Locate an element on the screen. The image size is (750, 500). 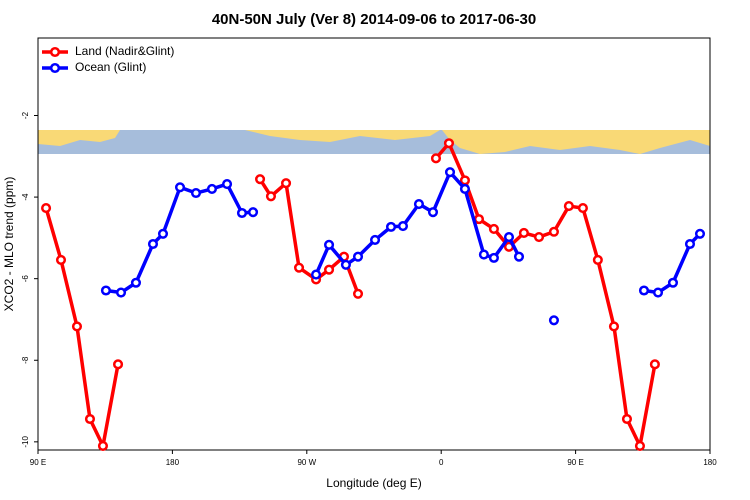
y-tick-label: -2 is located at coordinates (25, 115).